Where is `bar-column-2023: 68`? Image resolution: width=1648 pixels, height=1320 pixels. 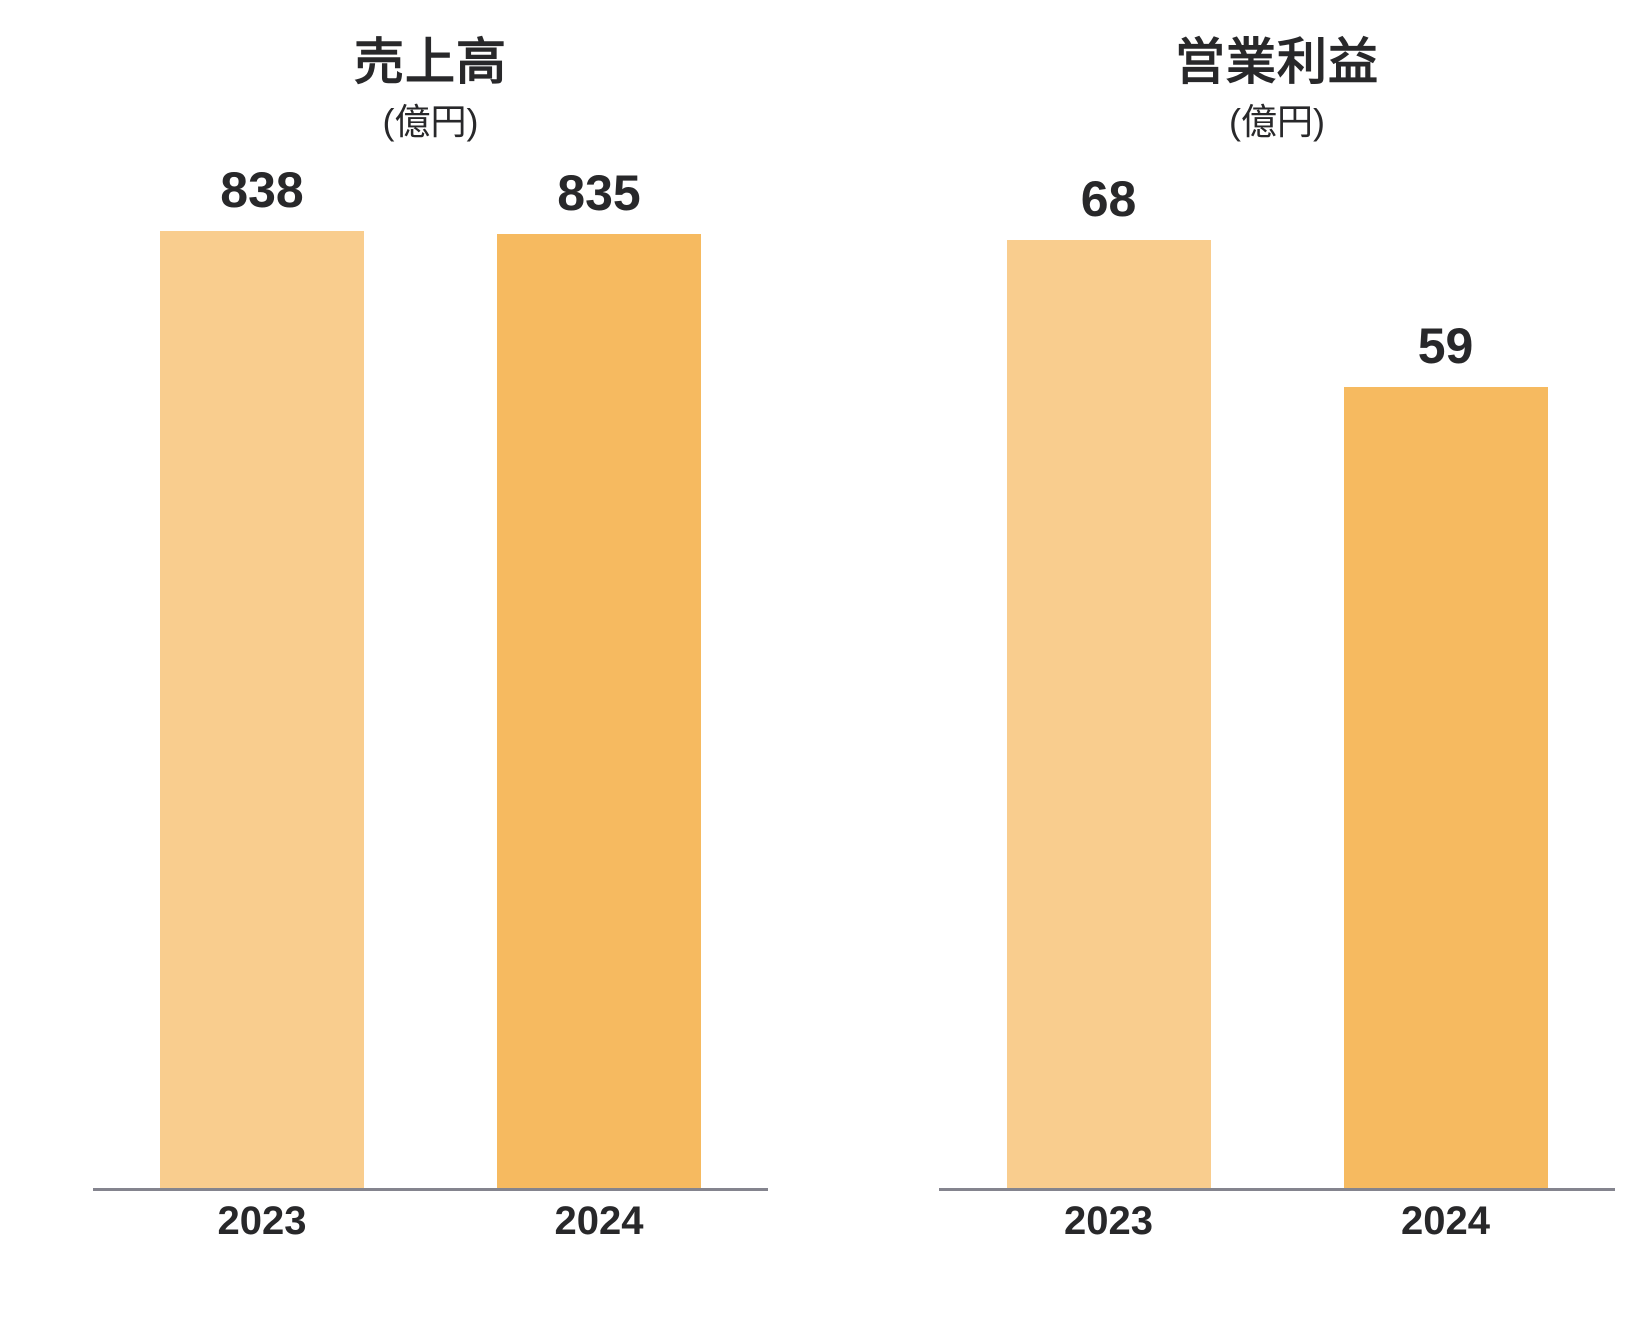
bar-column-2023: 68 is located at coordinates (1108, 679).